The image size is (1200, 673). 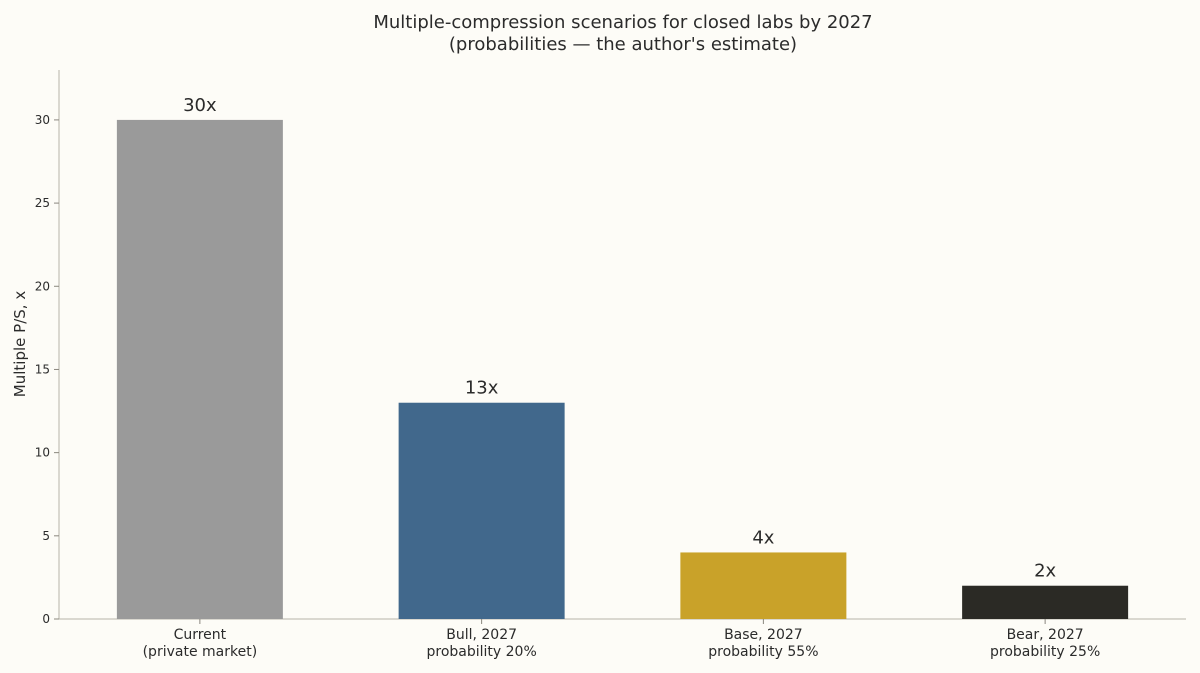 I want to click on y-tick-label: 10, so click(x=42, y=453).